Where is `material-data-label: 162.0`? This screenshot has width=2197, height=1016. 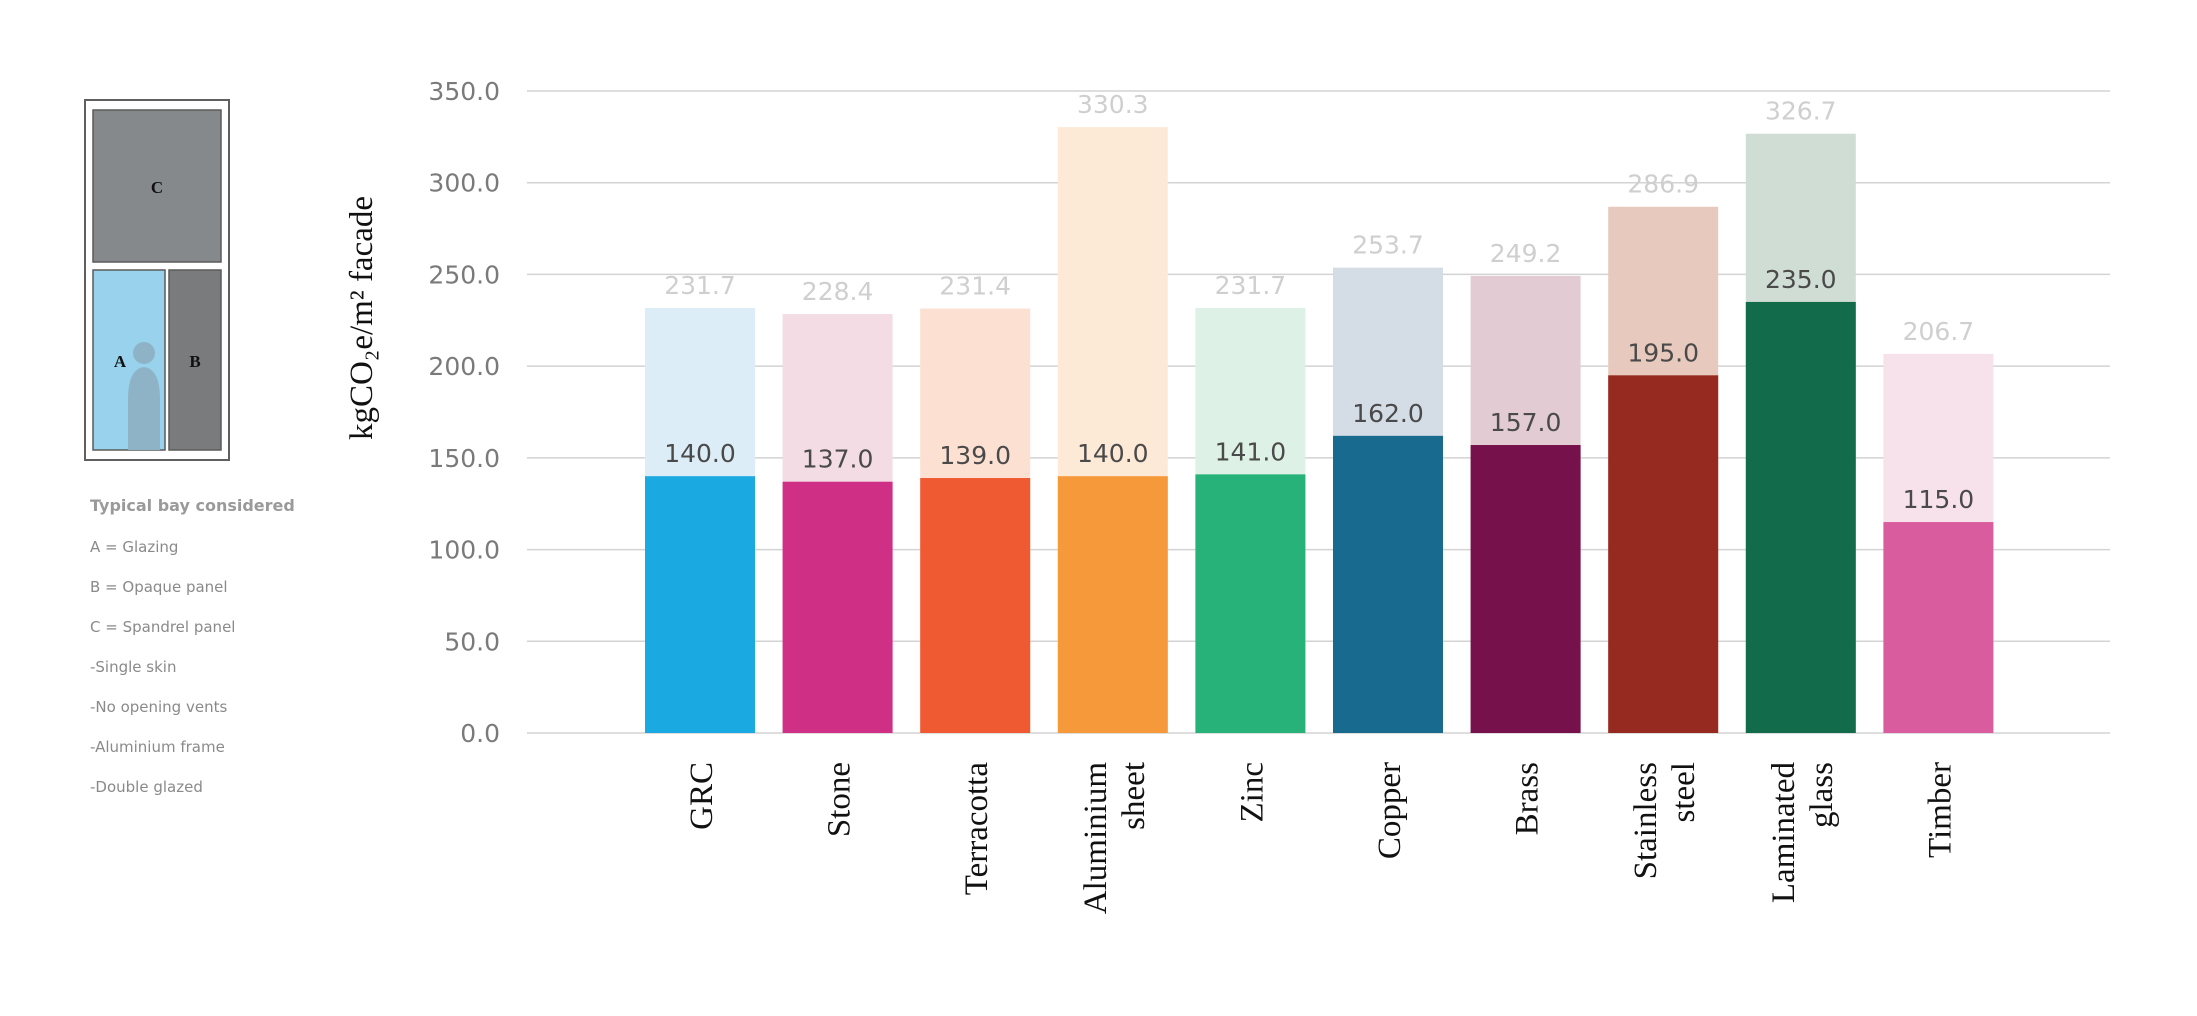
material-data-label: 162.0 is located at coordinates (1388, 413).